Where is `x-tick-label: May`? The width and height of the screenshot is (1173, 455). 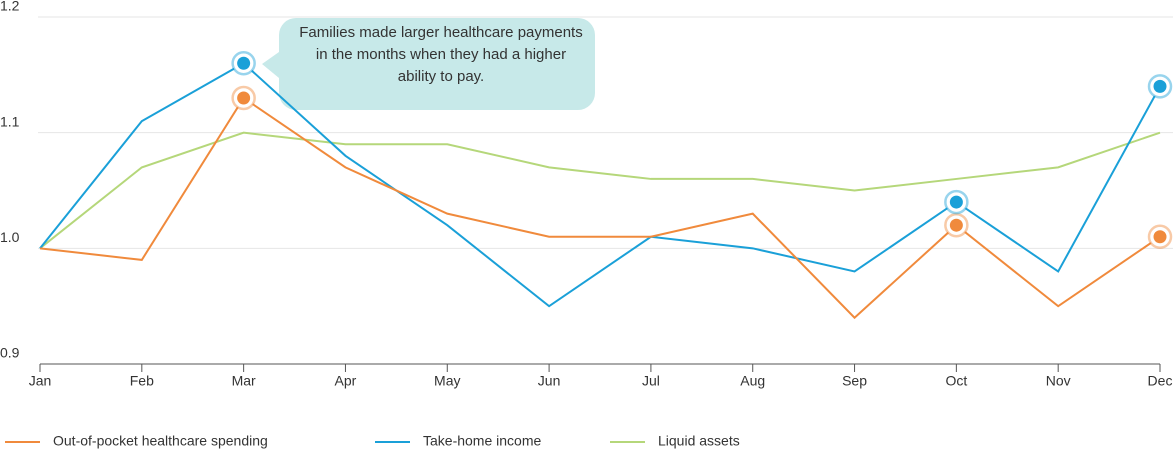
x-tick-label: May is located at coordinates (447, 381).